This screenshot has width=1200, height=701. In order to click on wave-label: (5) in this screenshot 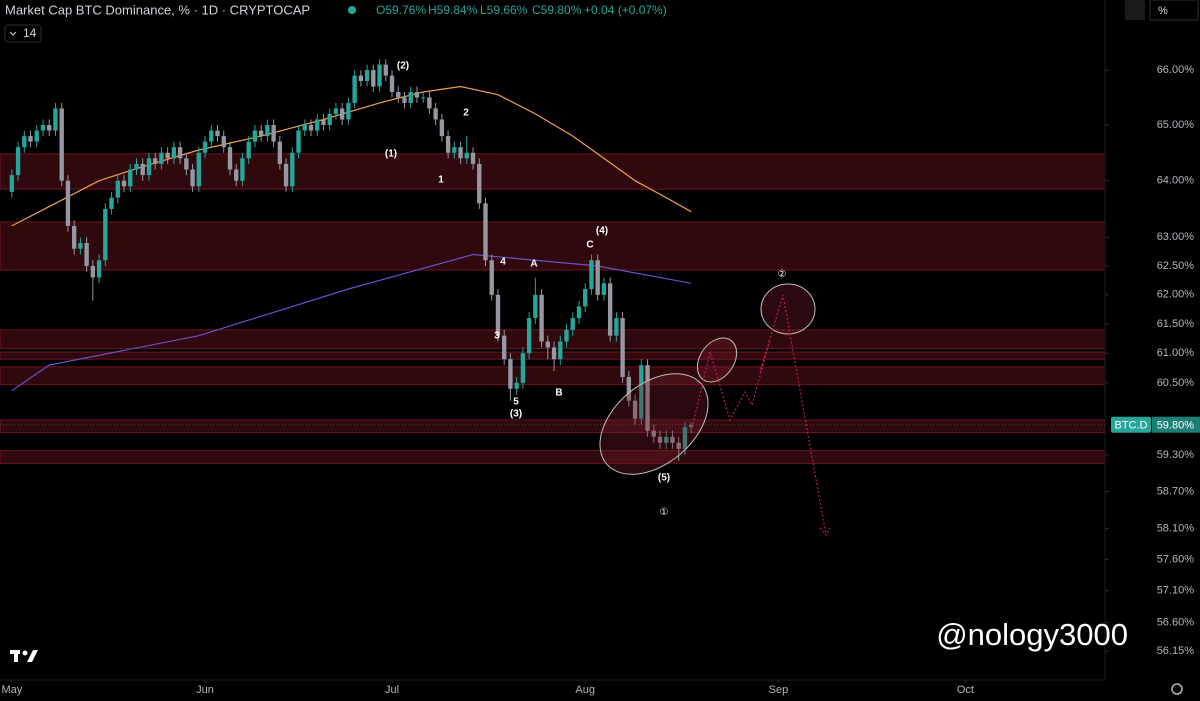, I will do `click(664, 478)`.